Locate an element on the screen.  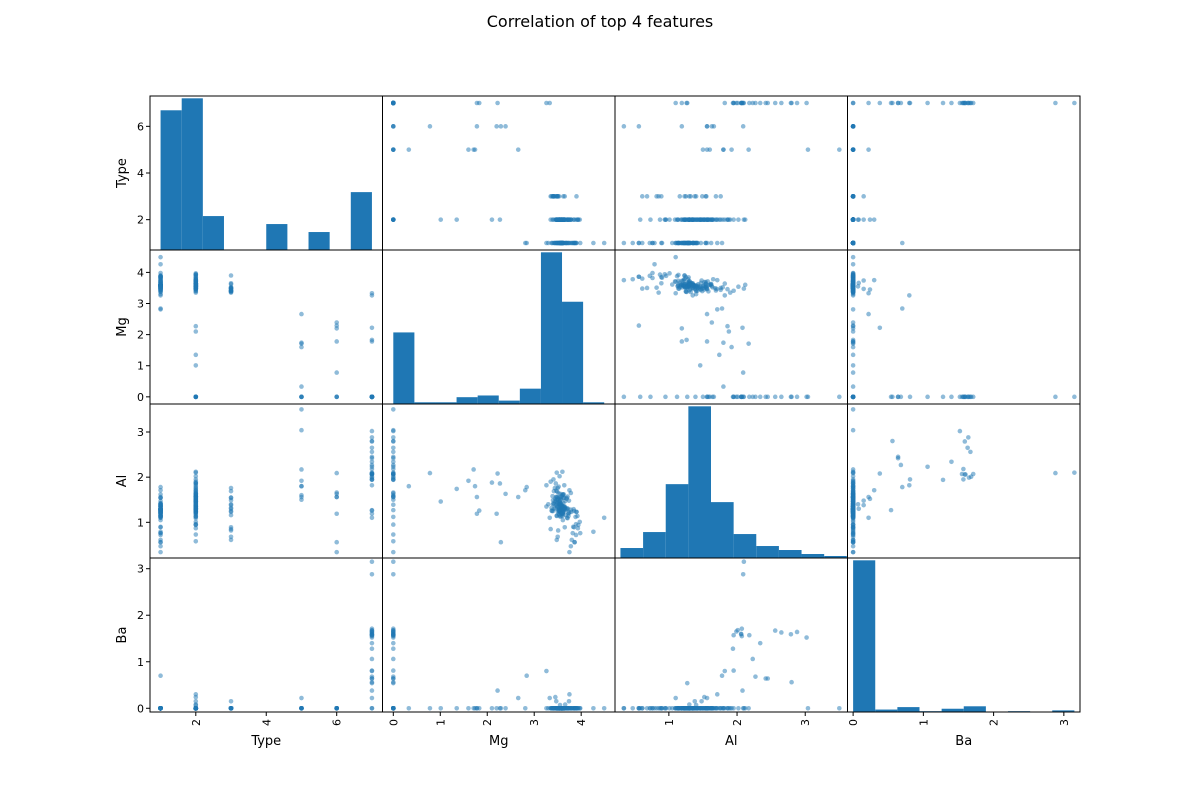
y-tick-label: 1 is located at coordinates (140, 522).